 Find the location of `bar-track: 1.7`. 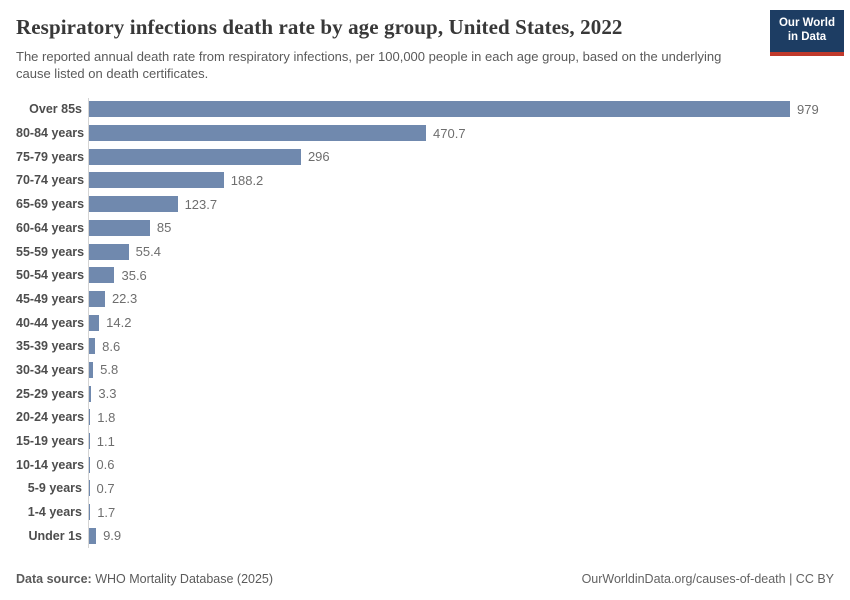

bar-track: 1.7 is located at coordinates (469, 512).